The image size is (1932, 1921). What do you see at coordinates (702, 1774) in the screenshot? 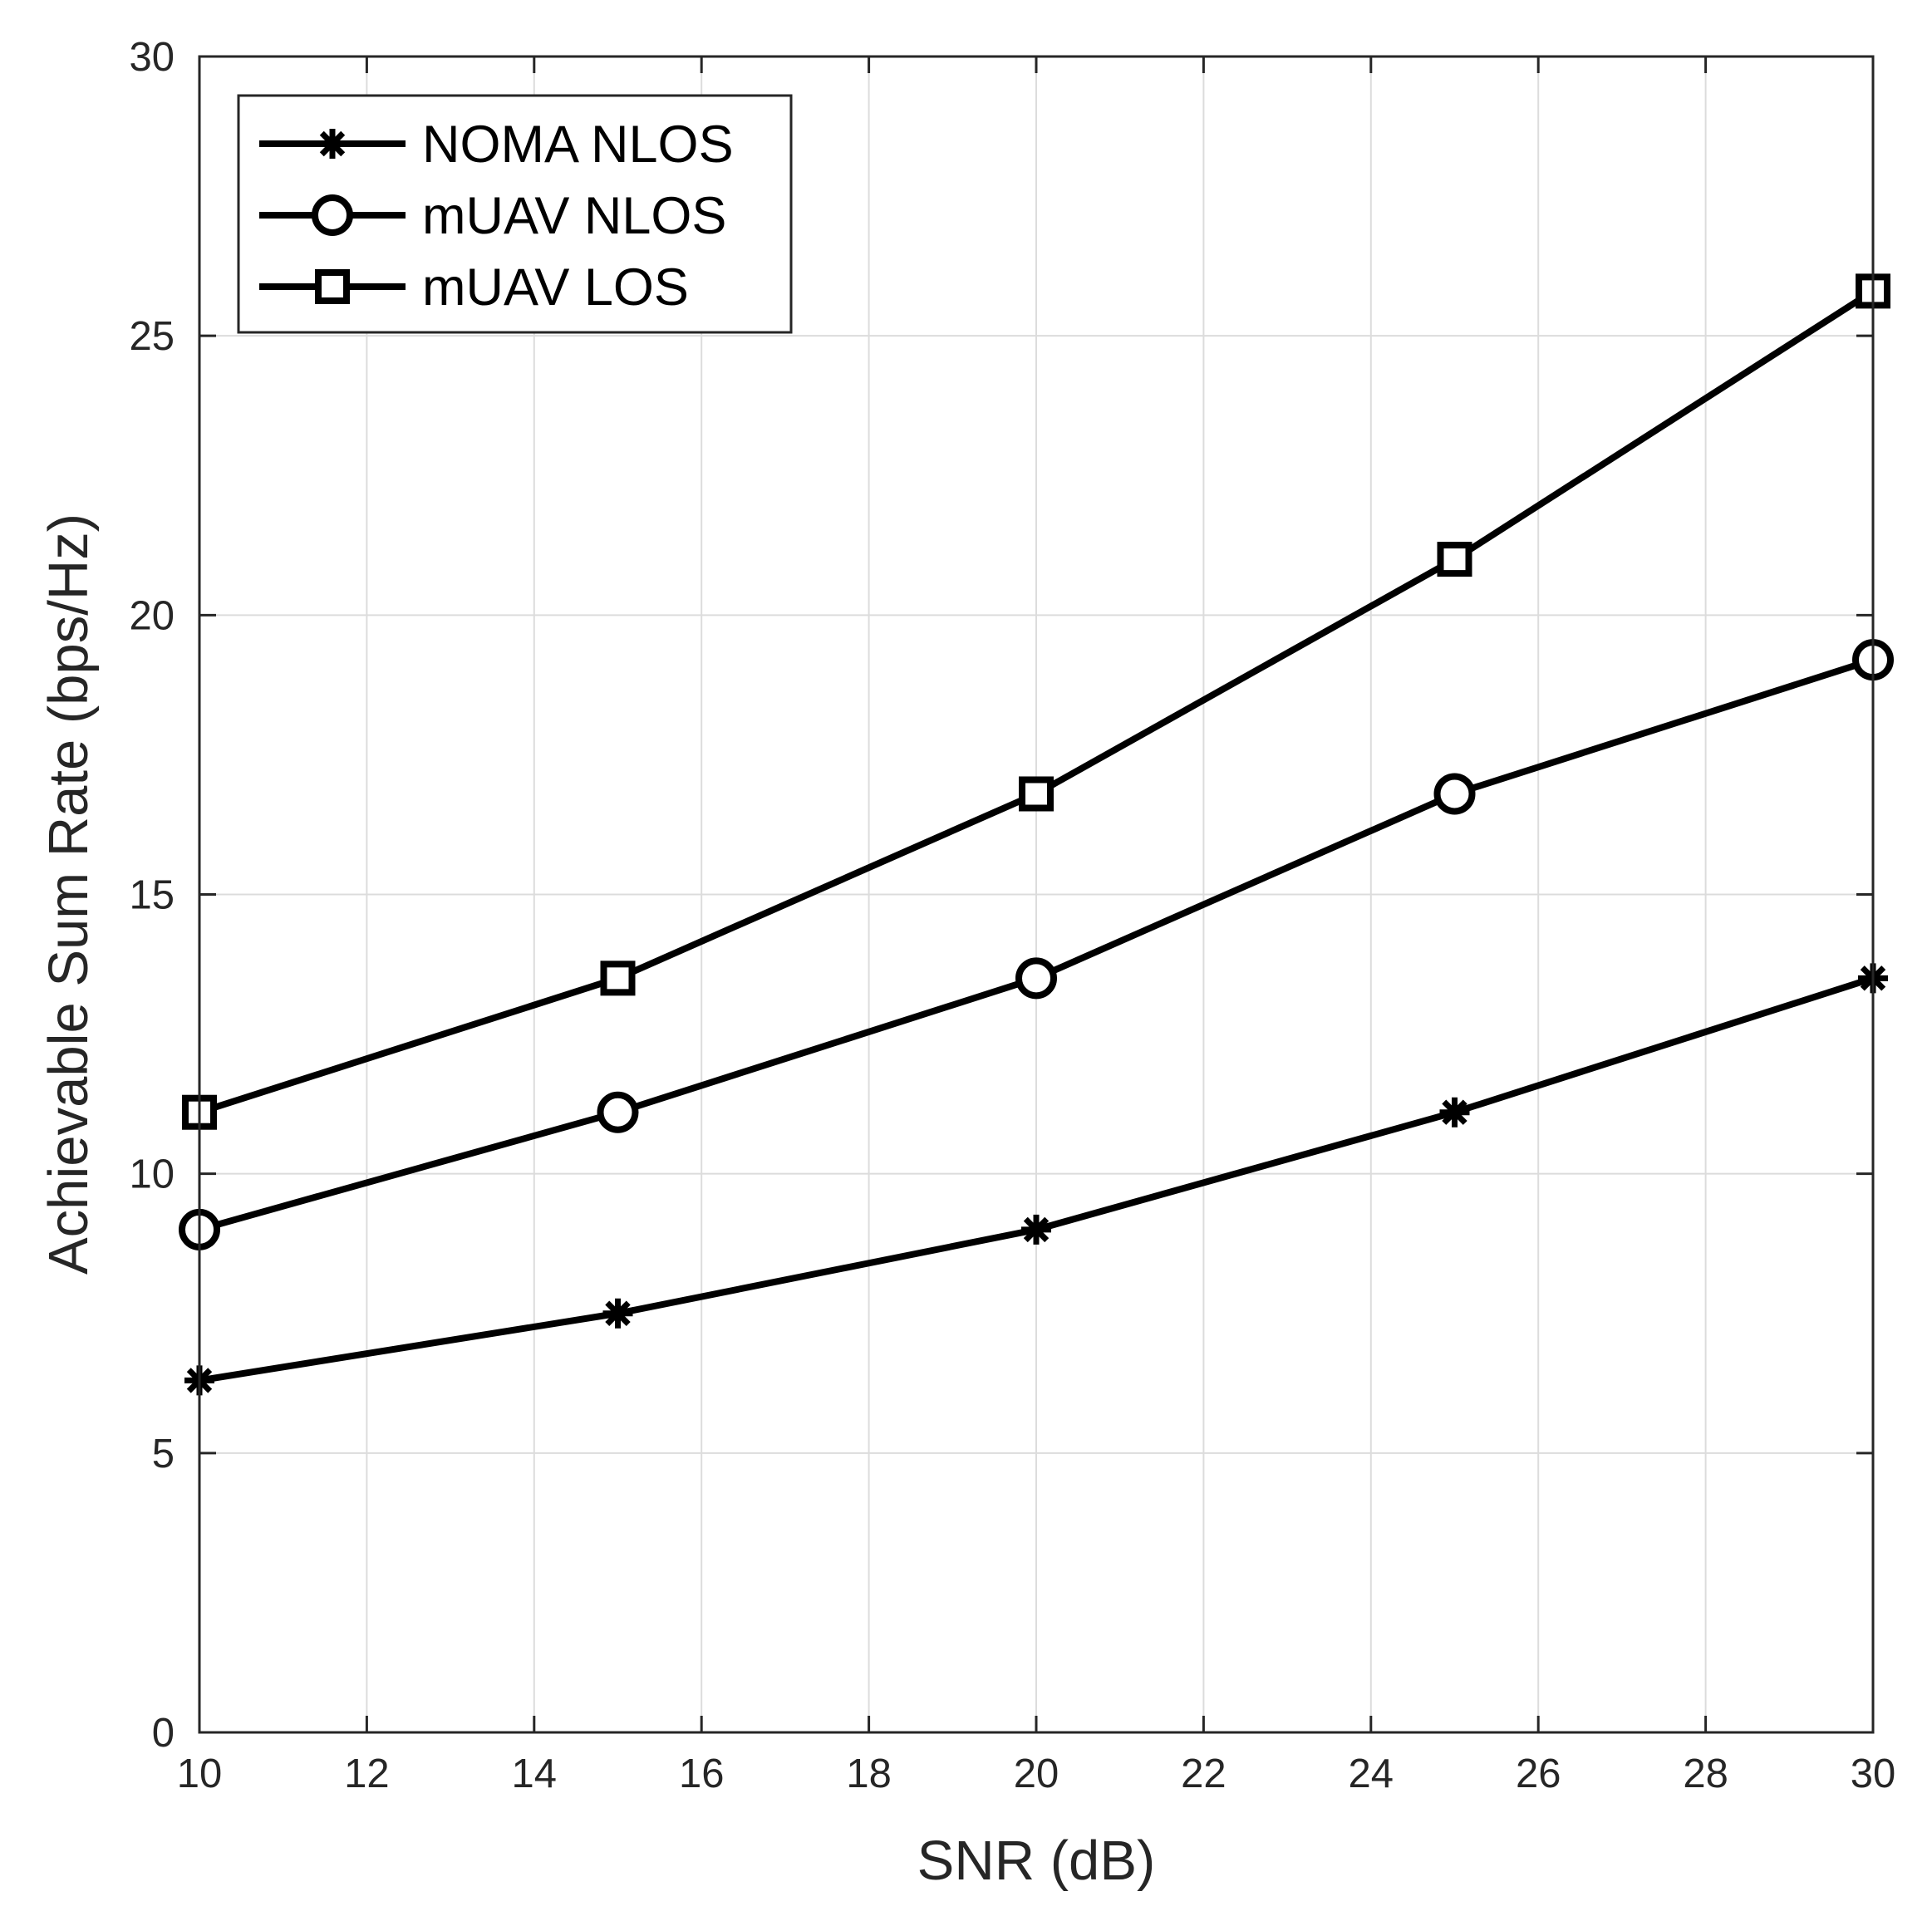
I see `x-tick-label: 16` at bounding box center [702, 1774].